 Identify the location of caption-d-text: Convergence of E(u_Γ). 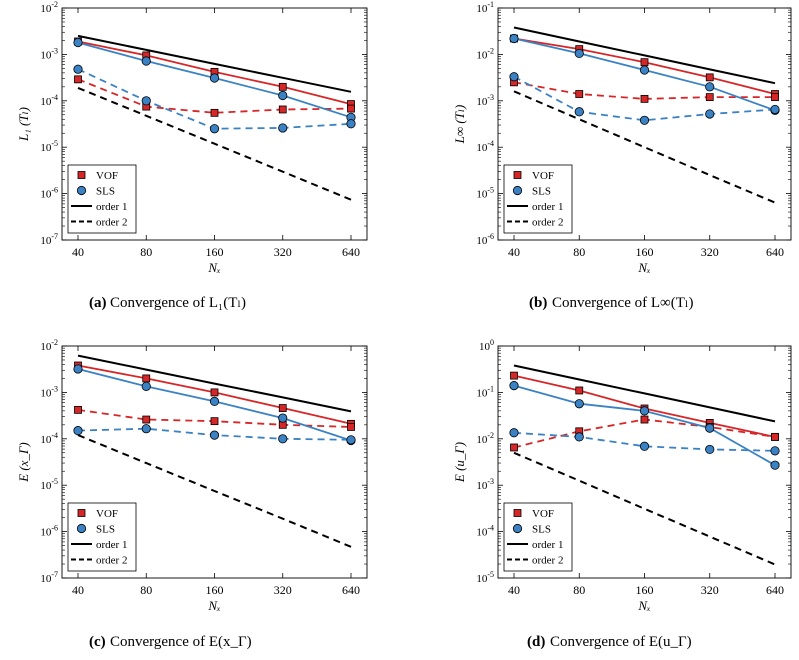
(621, 642).